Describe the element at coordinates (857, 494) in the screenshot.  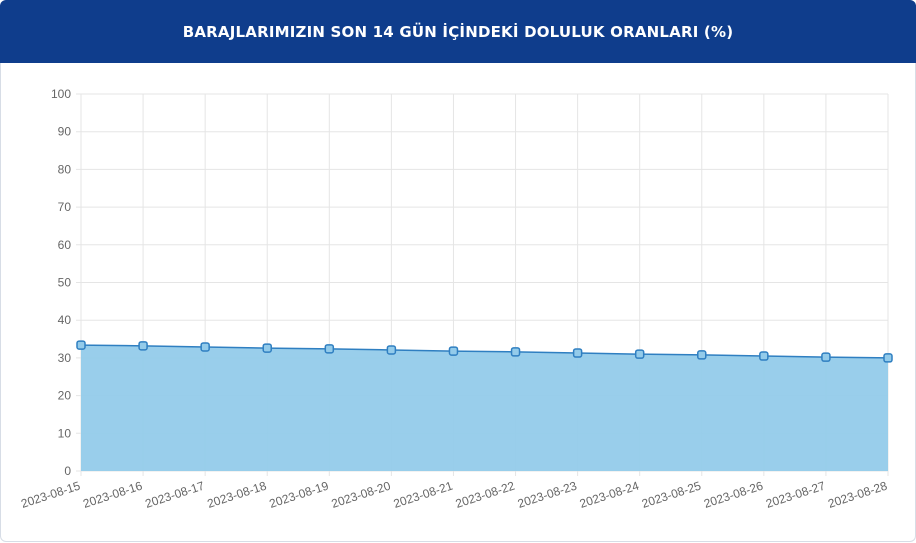
I see `x-tick-label: 2023-08-28` at that location.